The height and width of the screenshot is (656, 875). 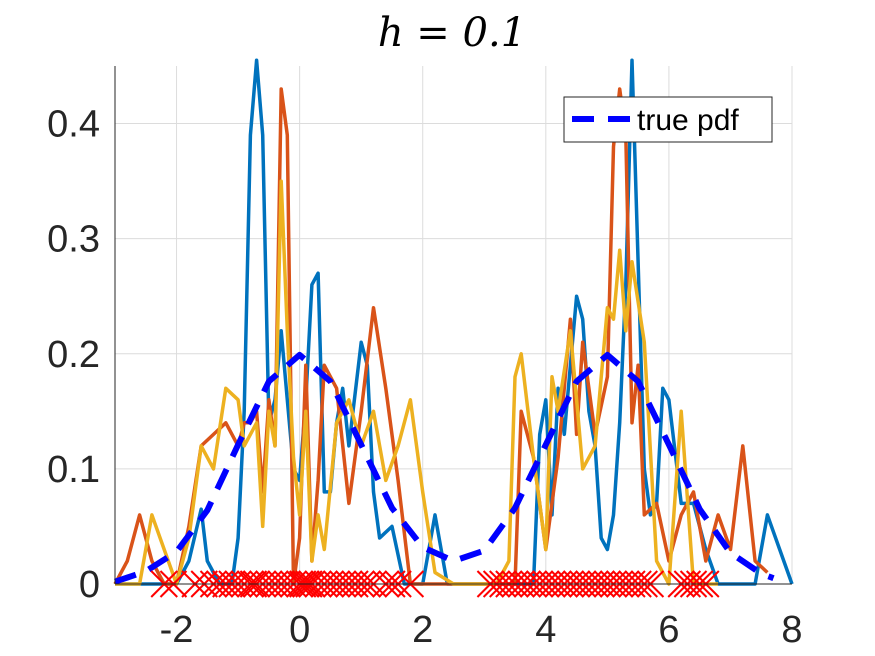 What do you see at coordinates (73, 240) in the screenshot?
I see `y-tick-label: 0.3` at bounding box center [73, 240].